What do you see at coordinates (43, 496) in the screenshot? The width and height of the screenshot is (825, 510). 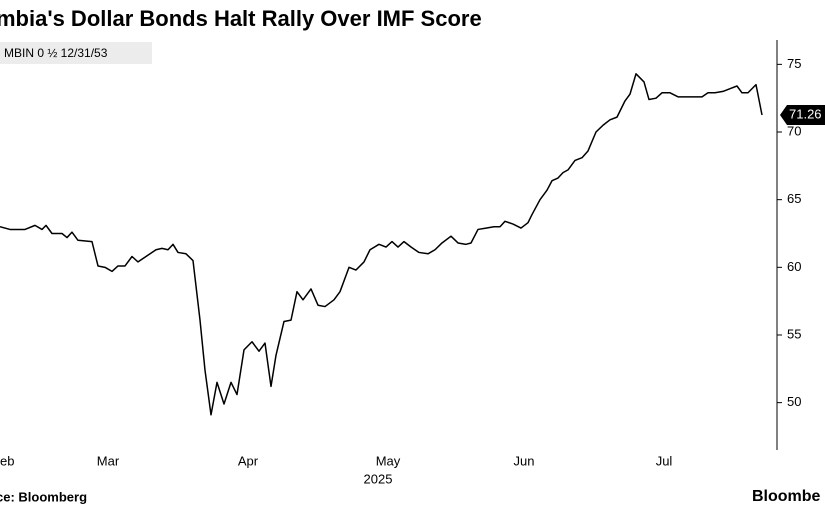 I see `source: ce: Bloomberg` at bounding box center [43, 496].